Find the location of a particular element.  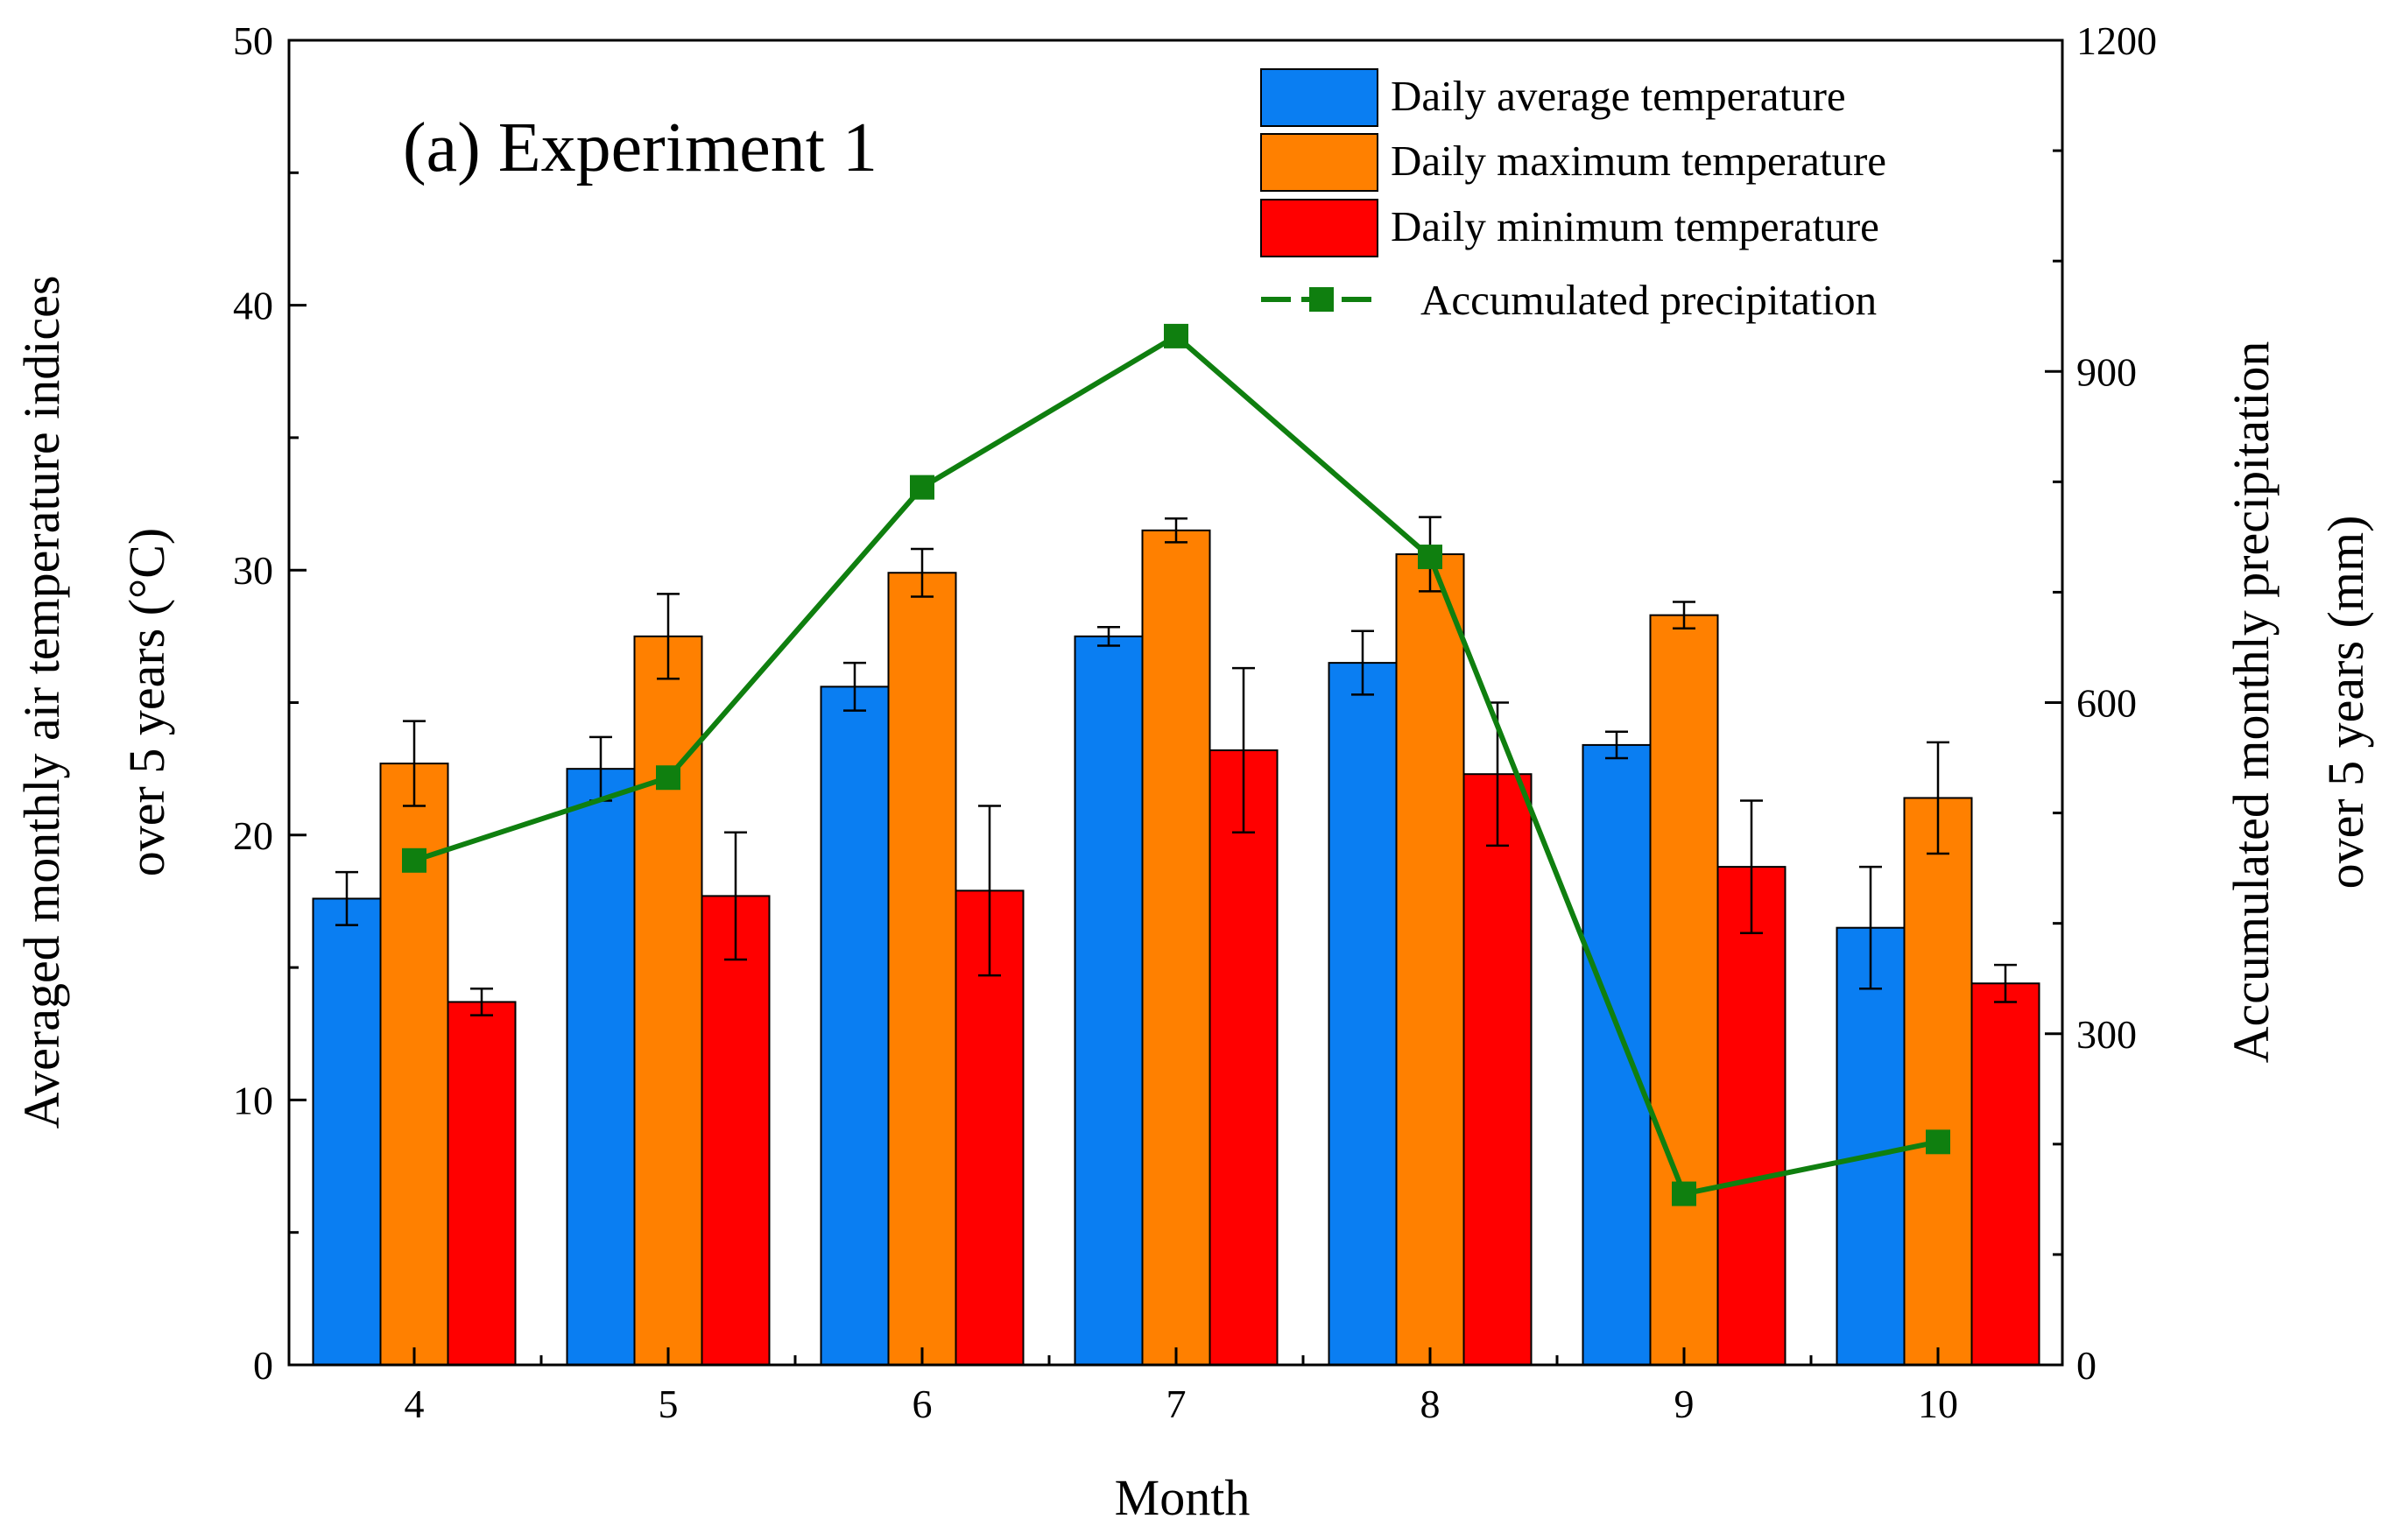

y-tick-label-10: 10 is located at coordinates (253, 1100).